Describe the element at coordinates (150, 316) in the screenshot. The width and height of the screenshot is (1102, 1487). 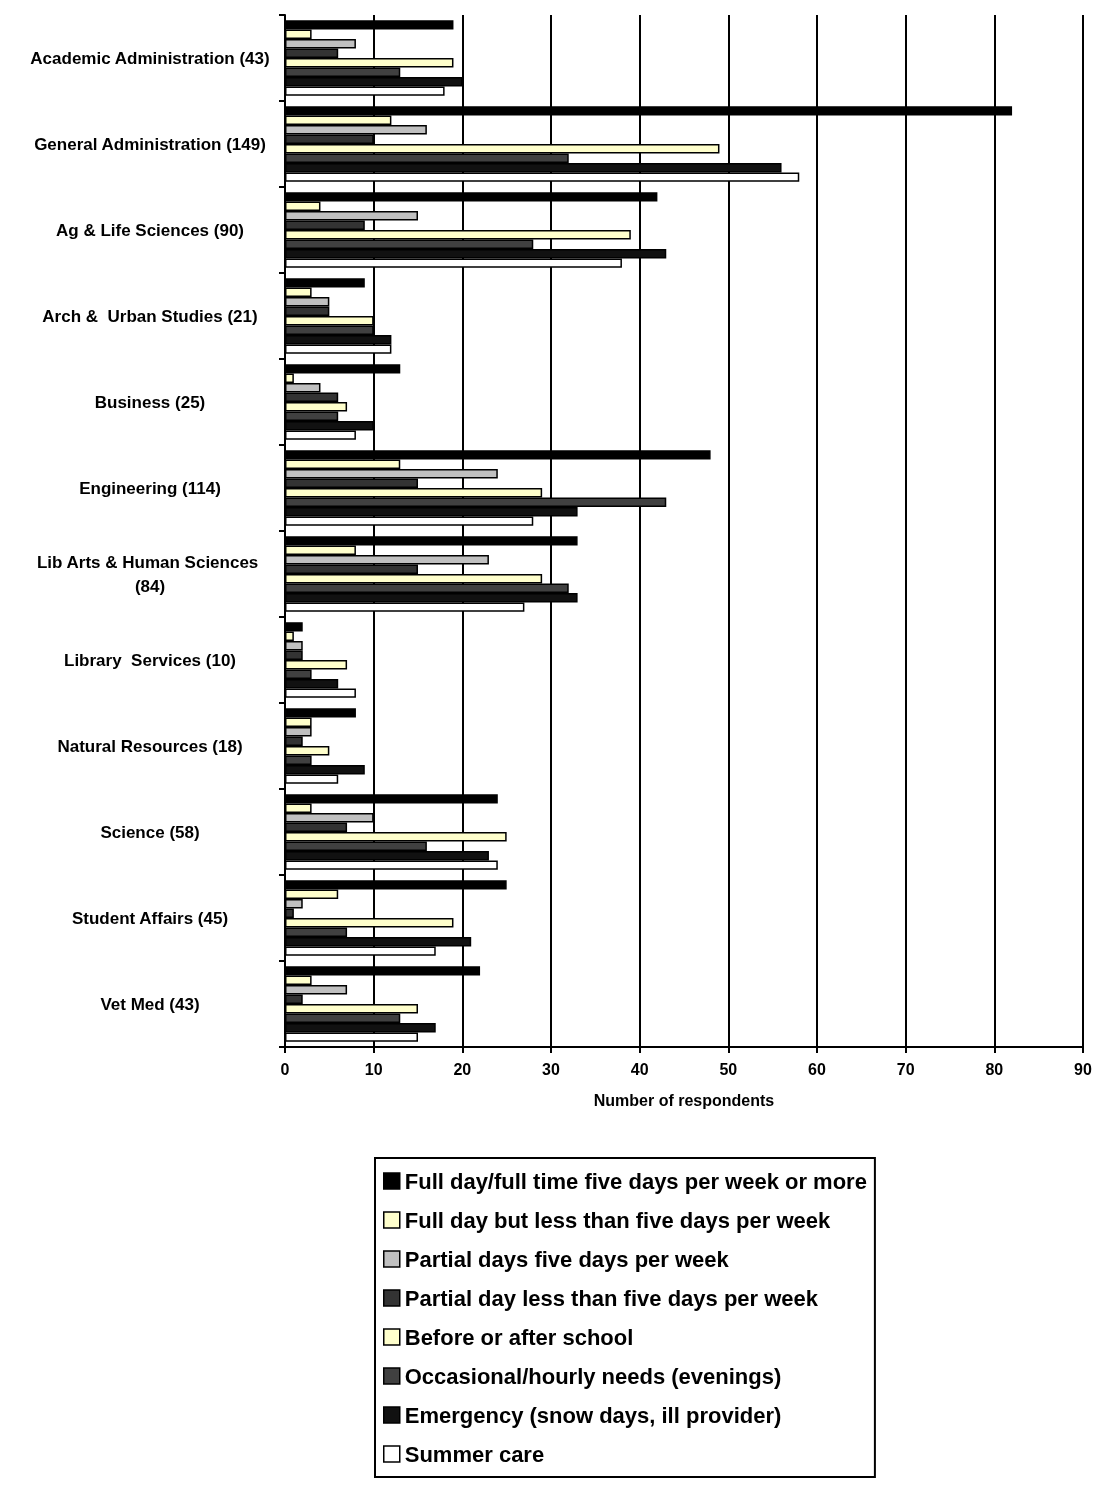
I see `y-tick-label: Arch & Urban Studies (21)` at that location.